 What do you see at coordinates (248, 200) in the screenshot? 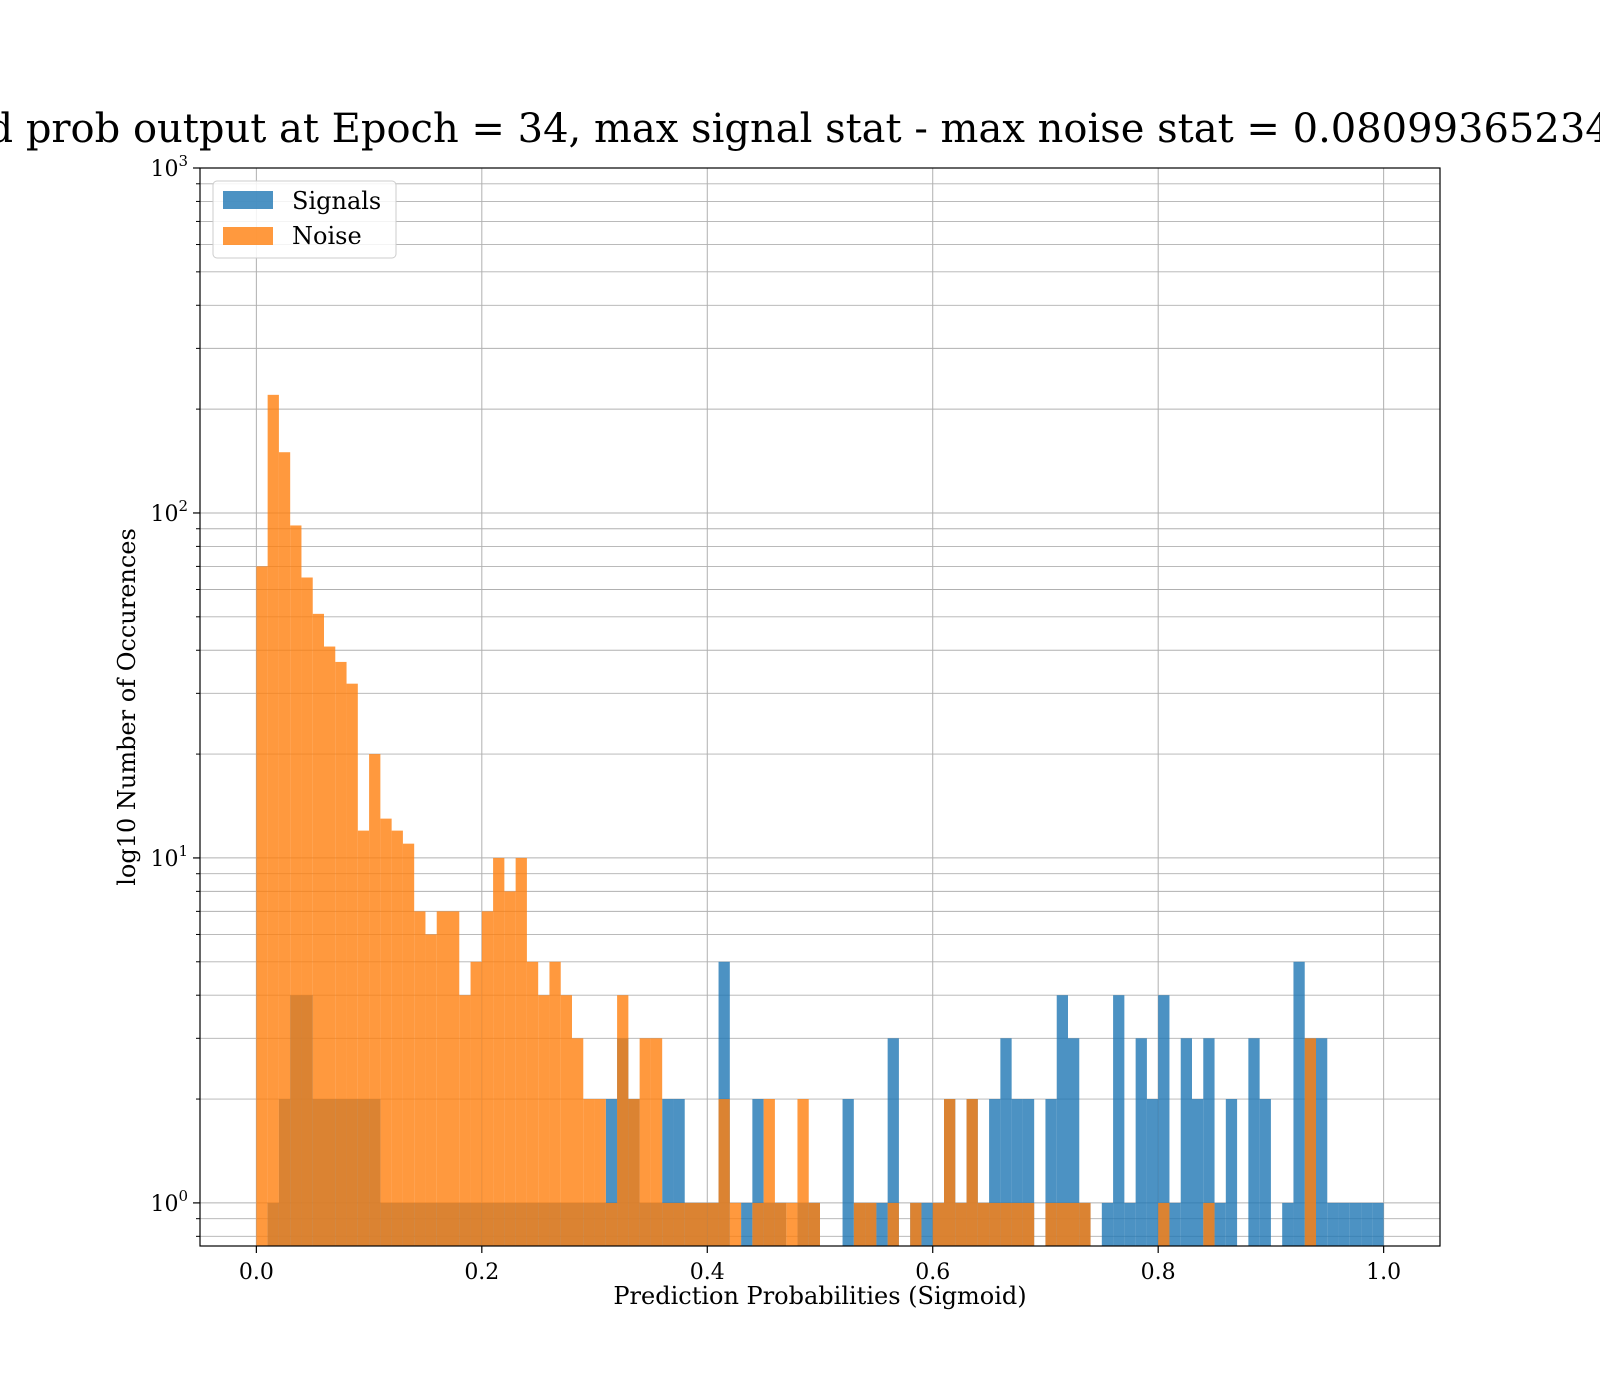
I see `legend-swatch-signals` at bounding box center [248, 200].